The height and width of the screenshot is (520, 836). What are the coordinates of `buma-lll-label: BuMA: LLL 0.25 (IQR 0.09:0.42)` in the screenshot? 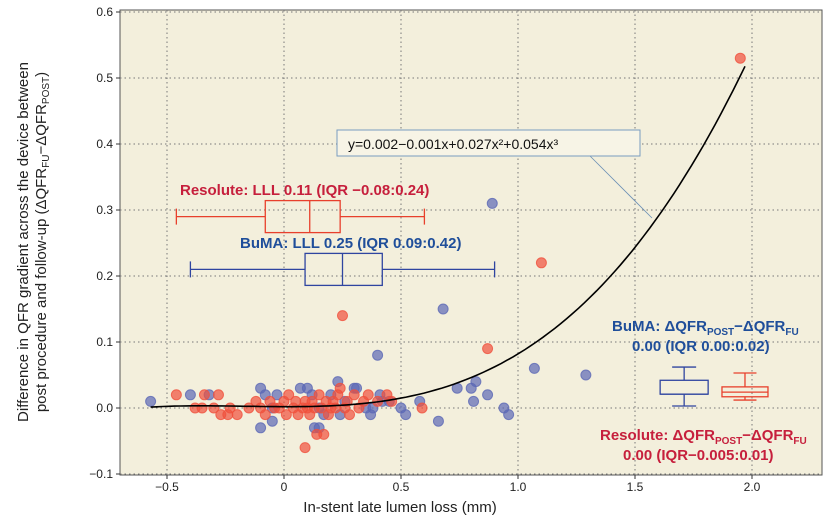 It's located at (350, 243).